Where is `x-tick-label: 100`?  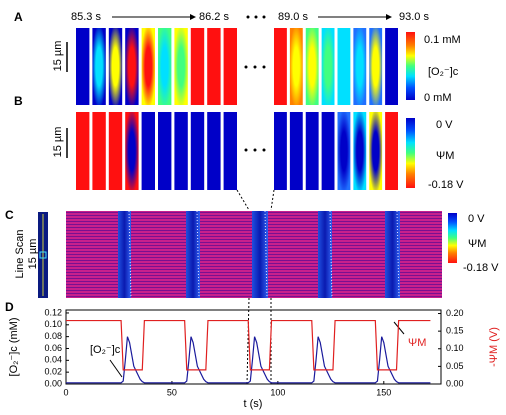 x-tick-label: 100 is located at coordinates (277, 392).